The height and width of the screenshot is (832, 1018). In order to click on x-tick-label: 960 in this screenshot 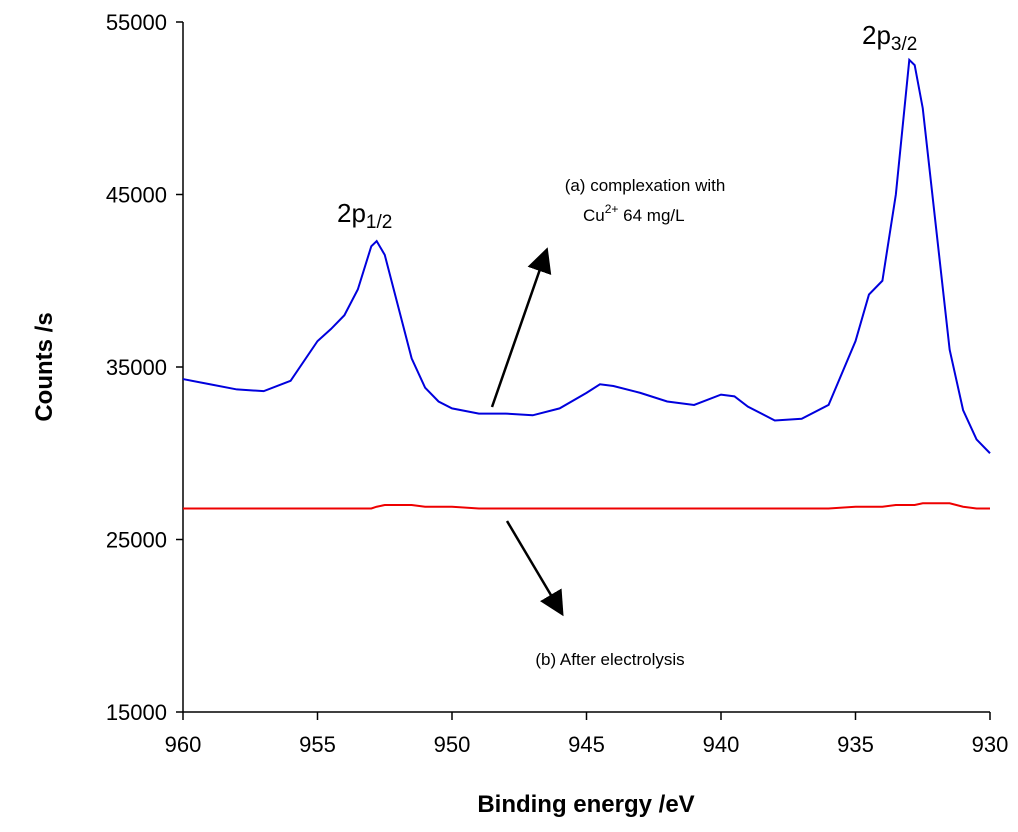, I will do `click(183, 744)`.